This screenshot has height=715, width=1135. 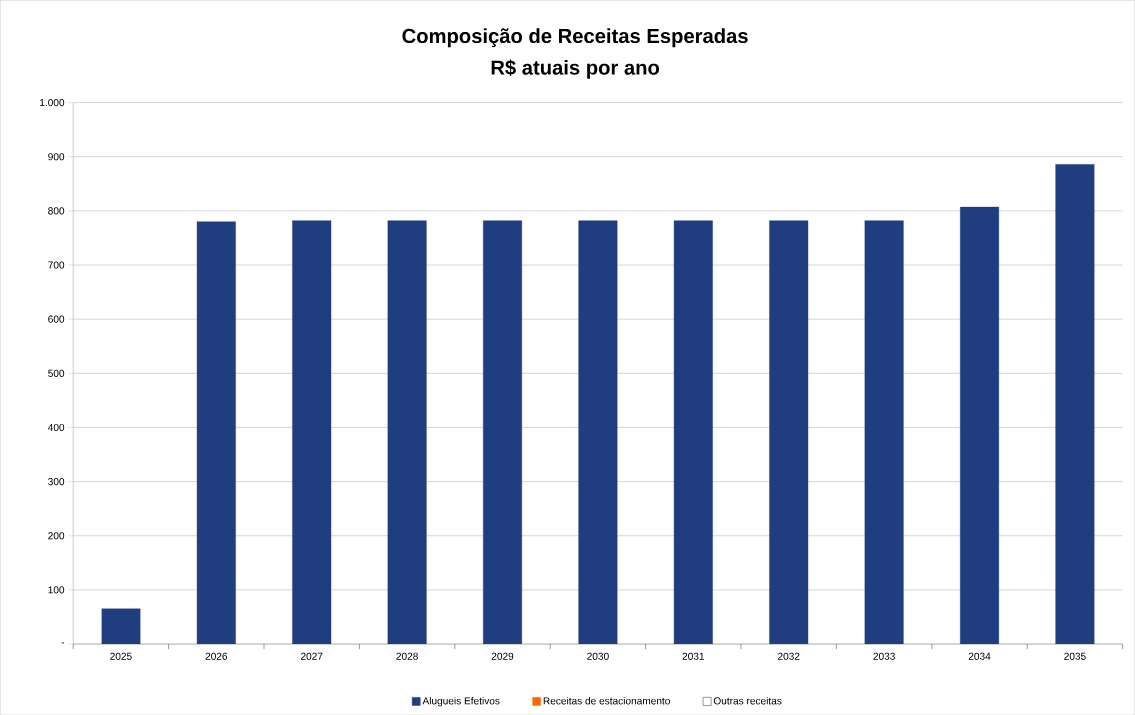 What do you see at coordinates (575, 69) in the screenshot?
I see `chart-subtitle: R$ atuais por ano` at bounding box center [575, 69].